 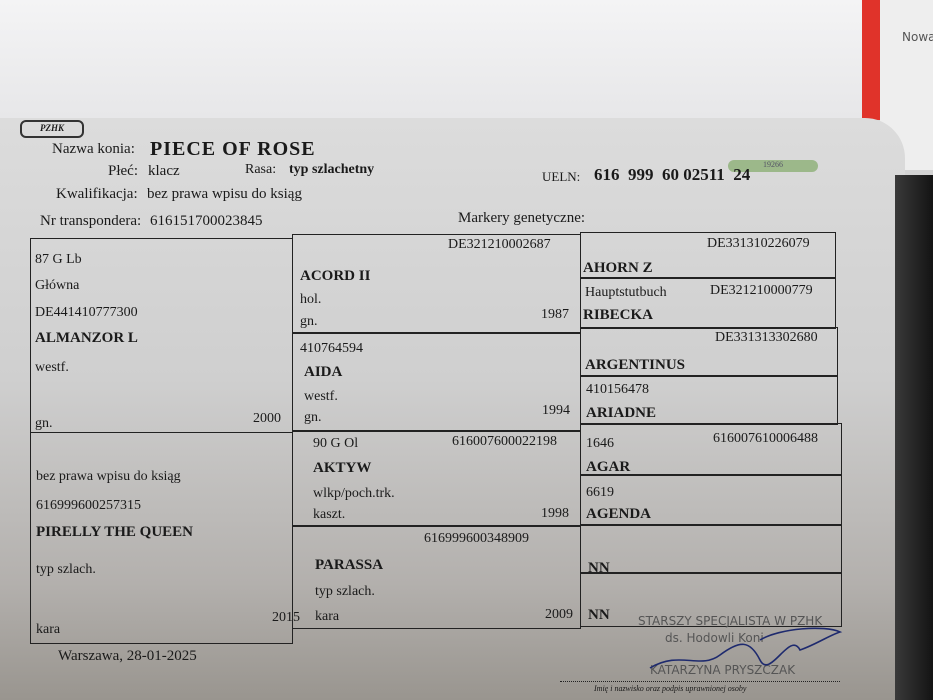 What do you see at coordinates (635, 365) in the screenshot?
I see `sds-name: ARGENTINUS` at bounding box center [635, 365].